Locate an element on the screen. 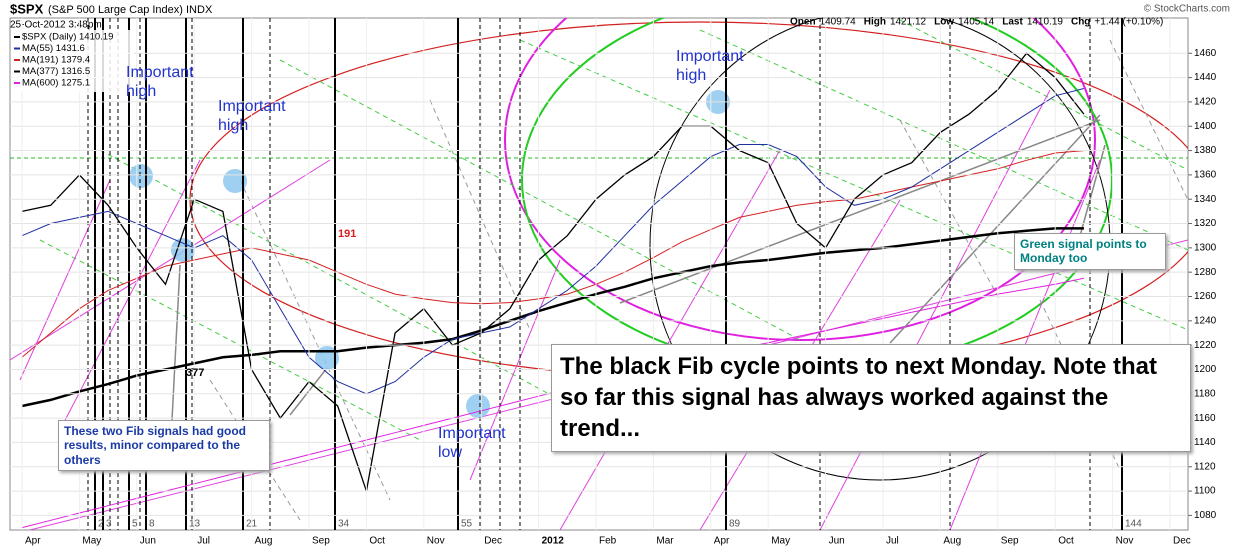 The image size is (1239, 553). cycle-label: 55 is located at coordinates (467, 524).